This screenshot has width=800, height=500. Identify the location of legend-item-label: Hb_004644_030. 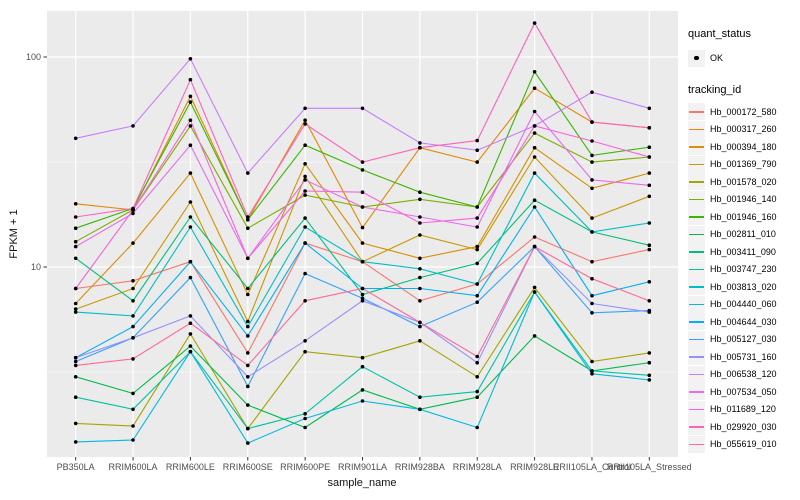
(743, 321).